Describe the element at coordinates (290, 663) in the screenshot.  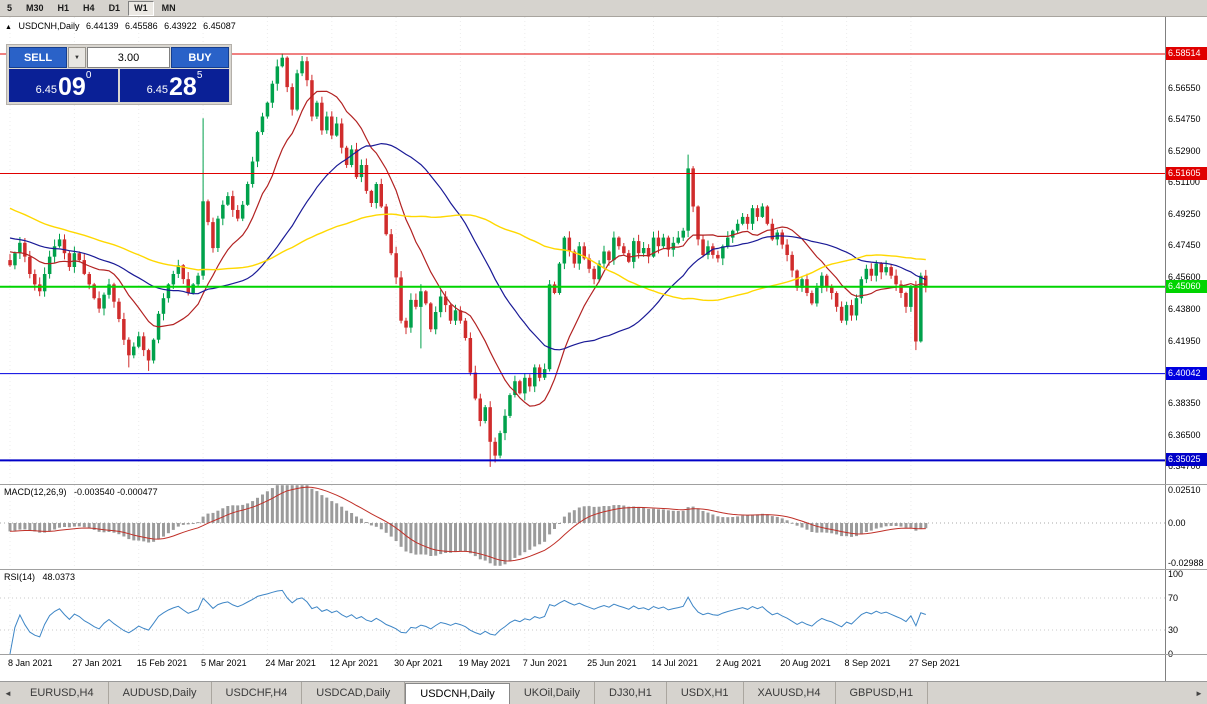
I see `date-tick-label: 24 Mar 2021` at that location.